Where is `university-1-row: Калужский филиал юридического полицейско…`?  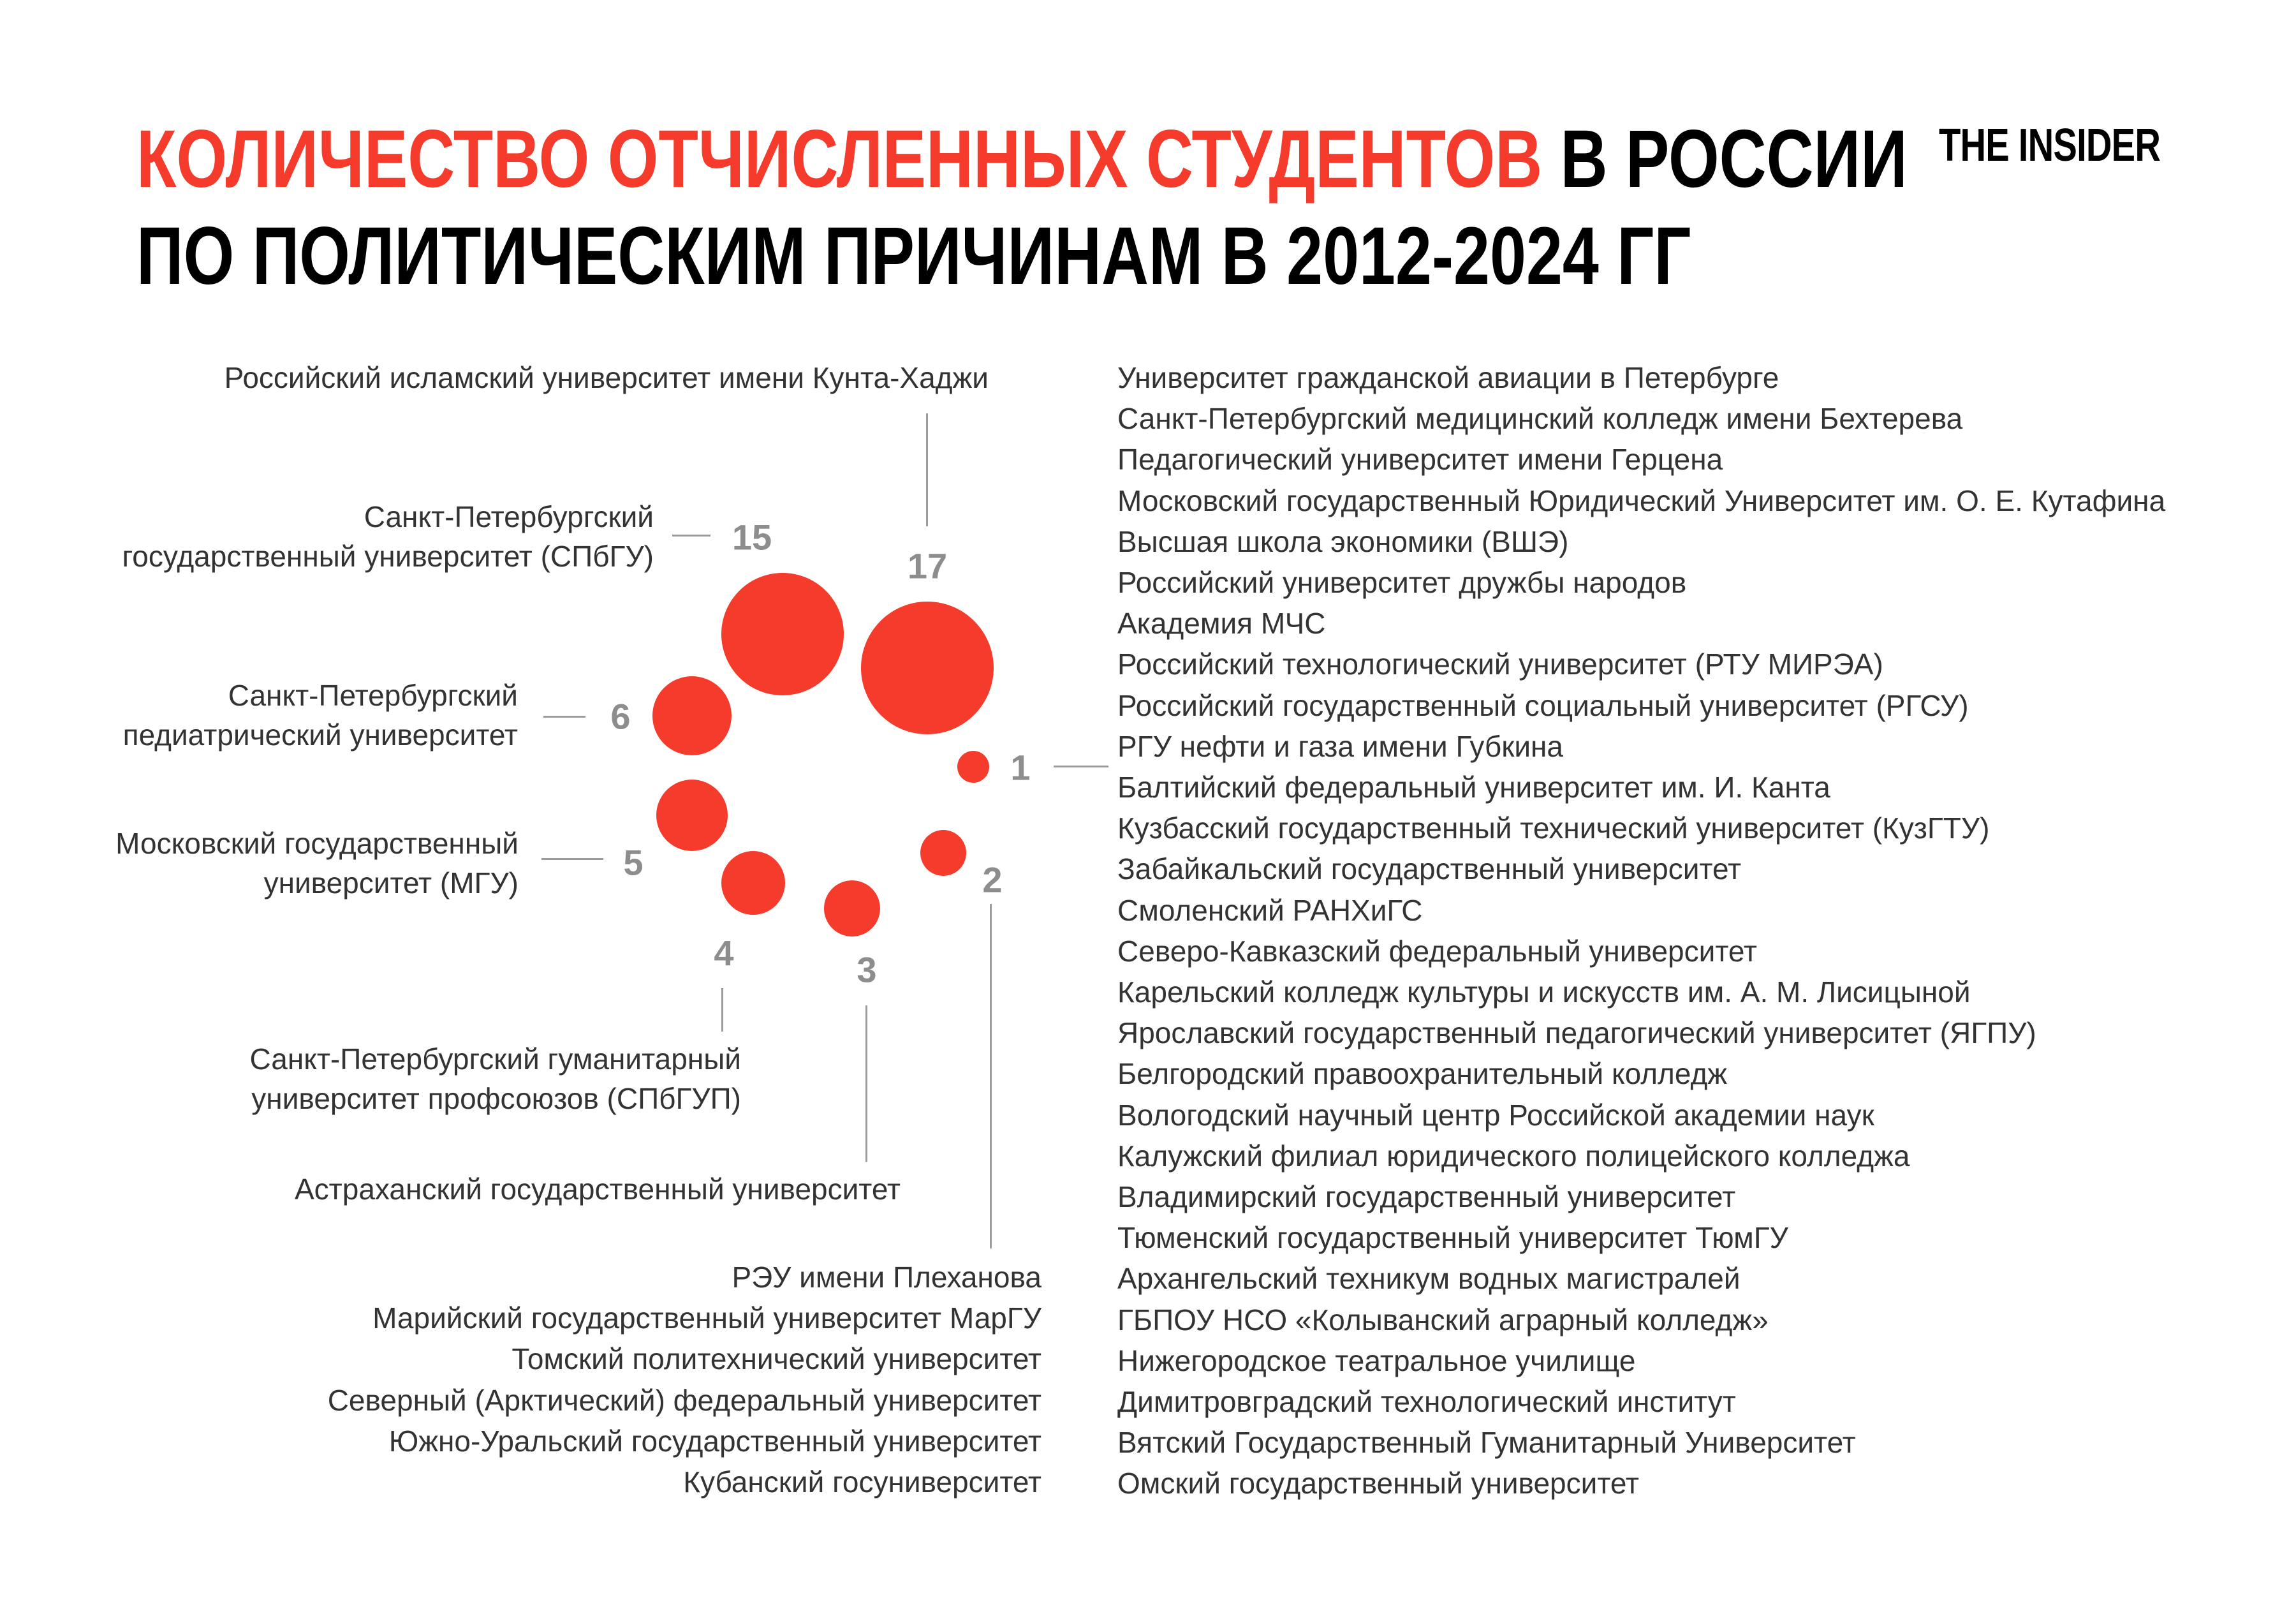
university-1-row: Калужский филиал юридического полицейско… is located at coordinates (1513, 1156).